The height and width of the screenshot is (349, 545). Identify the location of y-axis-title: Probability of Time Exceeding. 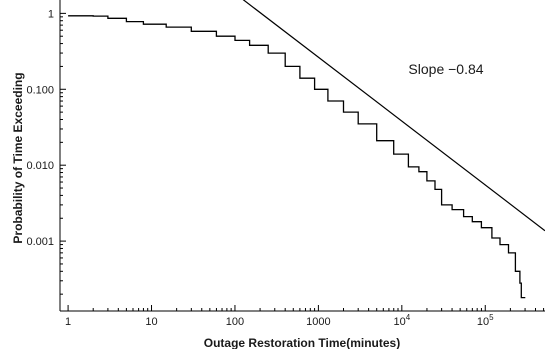
(18, 157).